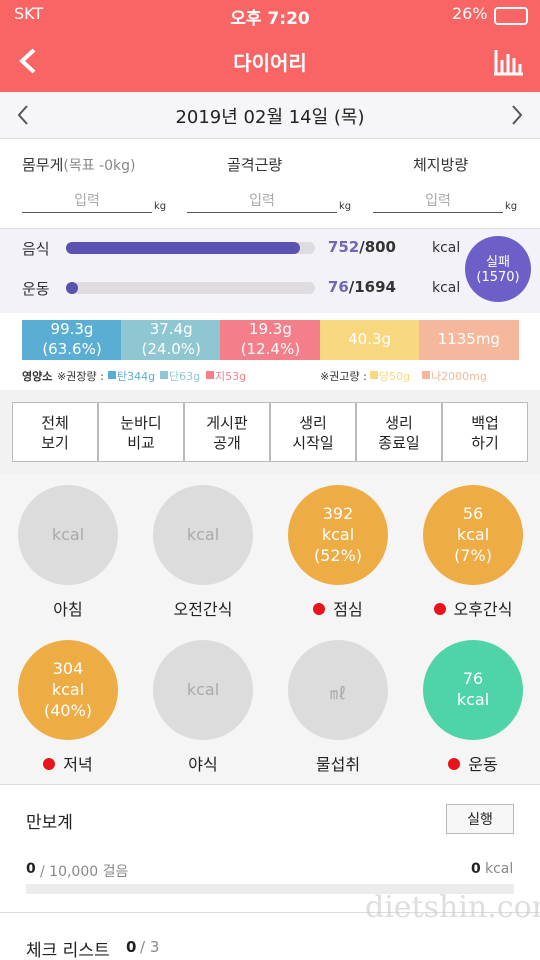 This screenshot has width=540, height=960. I want to click on run-button: 실행, so click(480, 819).